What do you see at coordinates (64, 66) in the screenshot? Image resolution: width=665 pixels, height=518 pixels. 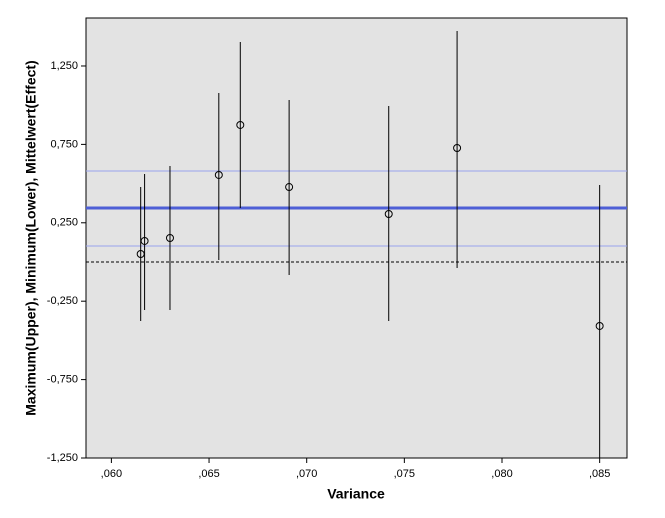 I see `y-tick-label: 1,250` at bounding box center [64, 66].